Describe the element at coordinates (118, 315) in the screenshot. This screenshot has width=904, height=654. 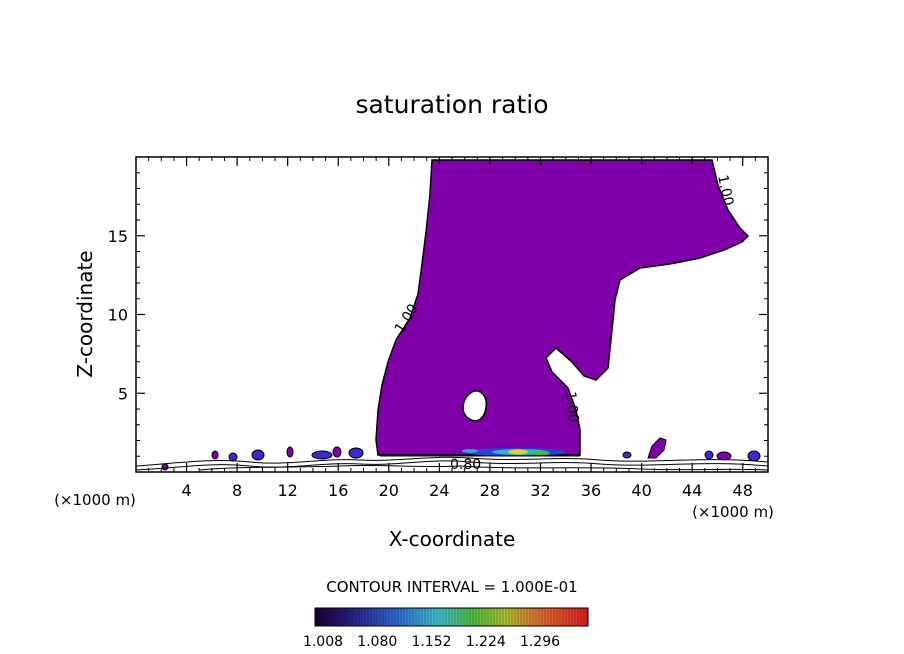
I see `y-tick-label: 10` at that location.